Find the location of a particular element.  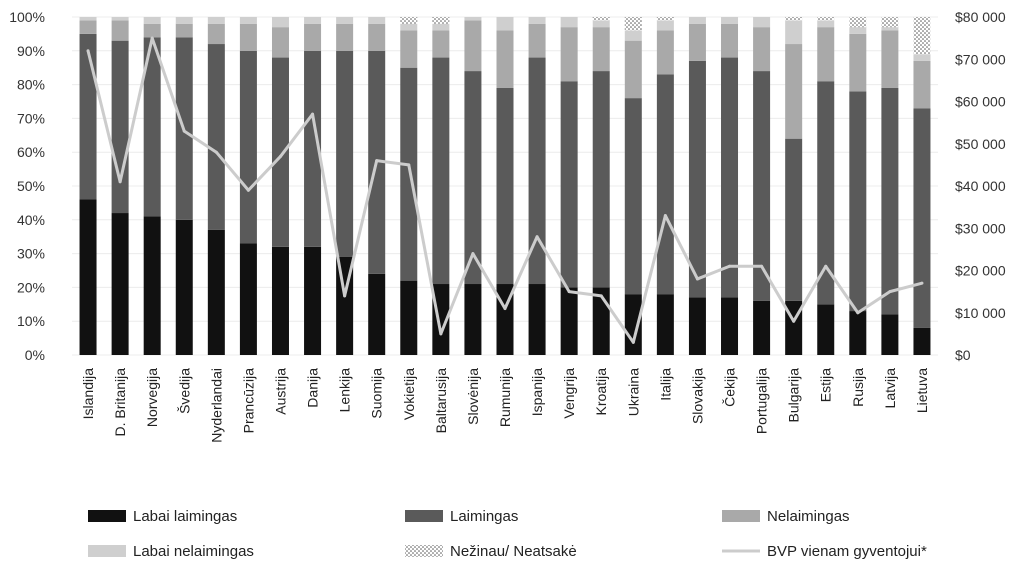

category-label: Lietuva is located at coordinates (922, 390).